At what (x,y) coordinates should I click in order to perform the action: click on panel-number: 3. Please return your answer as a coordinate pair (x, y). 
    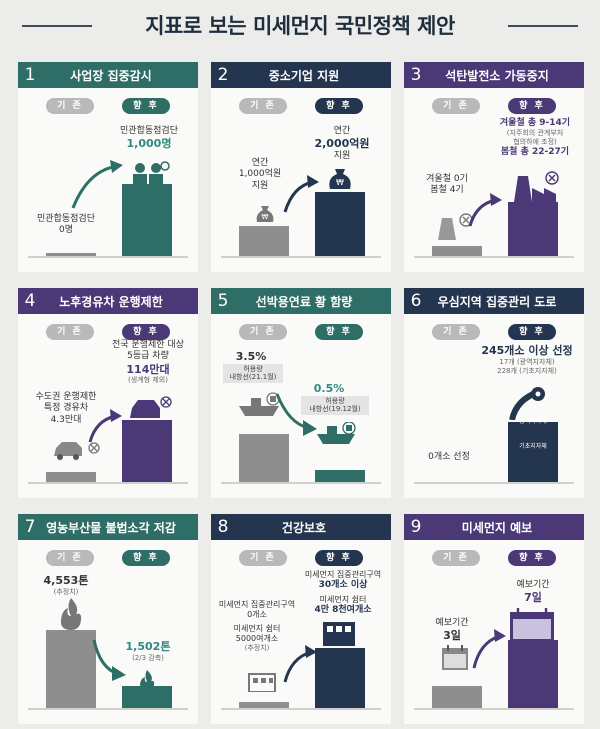
    Looking at the image, I should click on (416, 75).